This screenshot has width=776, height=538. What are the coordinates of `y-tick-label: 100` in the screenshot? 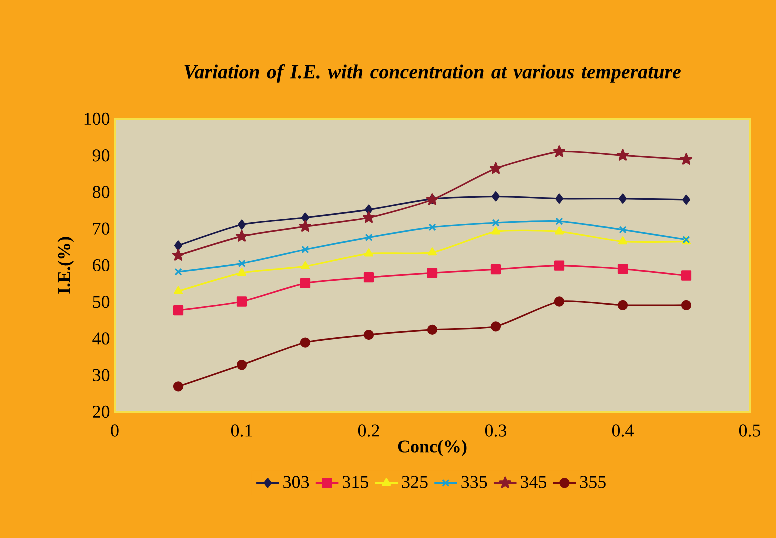 It's located at (97, 119).